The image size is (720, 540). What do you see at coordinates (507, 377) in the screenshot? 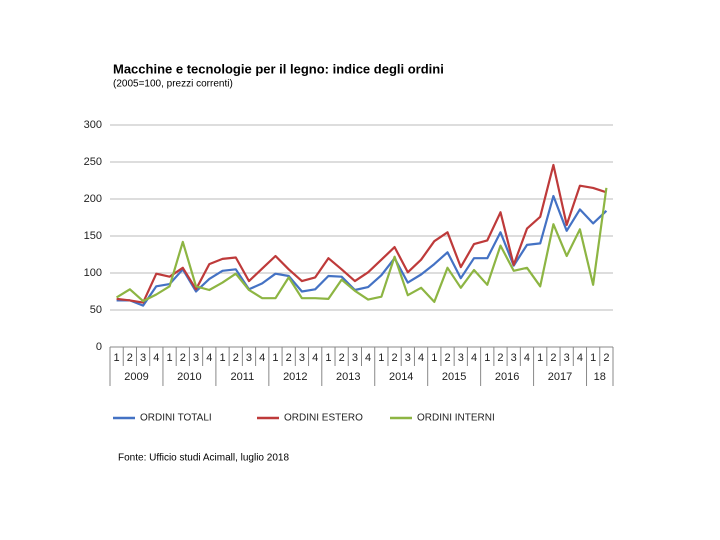
I see `year-label: 2016` at bounding box center [507, 377].